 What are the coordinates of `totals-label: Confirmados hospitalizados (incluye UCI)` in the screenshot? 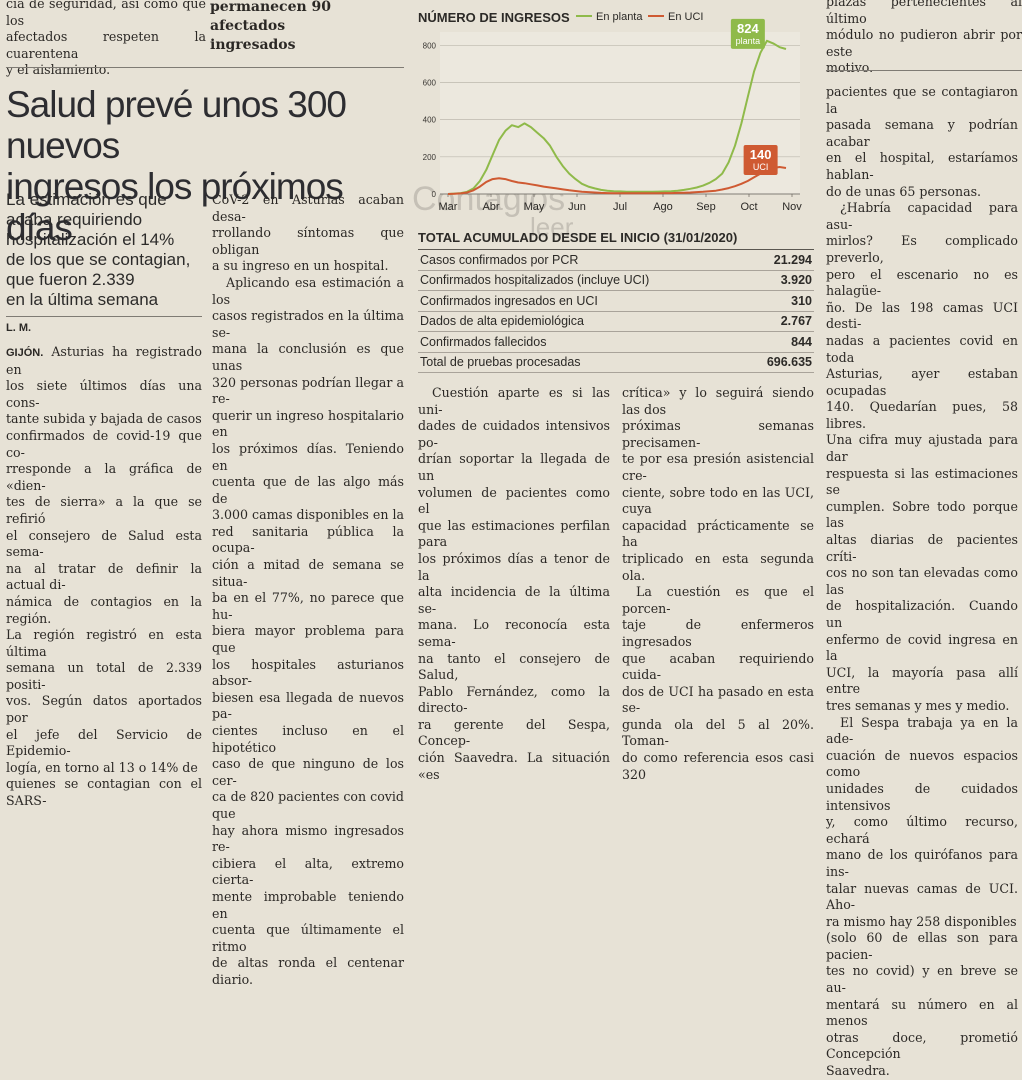 It's located at (582, 280).